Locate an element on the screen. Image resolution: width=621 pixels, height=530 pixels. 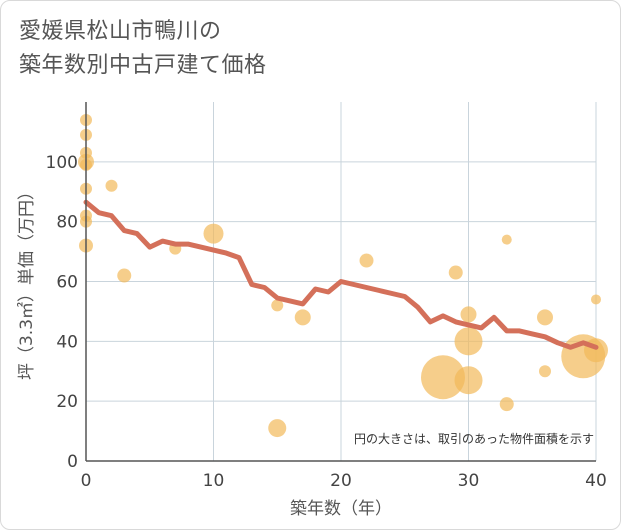
x-tick-label: 20 is located at coordinates (341, 481).